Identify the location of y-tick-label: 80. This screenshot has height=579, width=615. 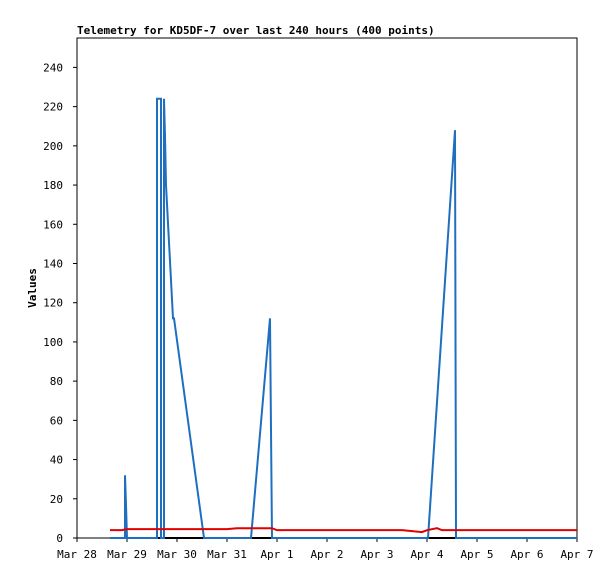
(56, 381).